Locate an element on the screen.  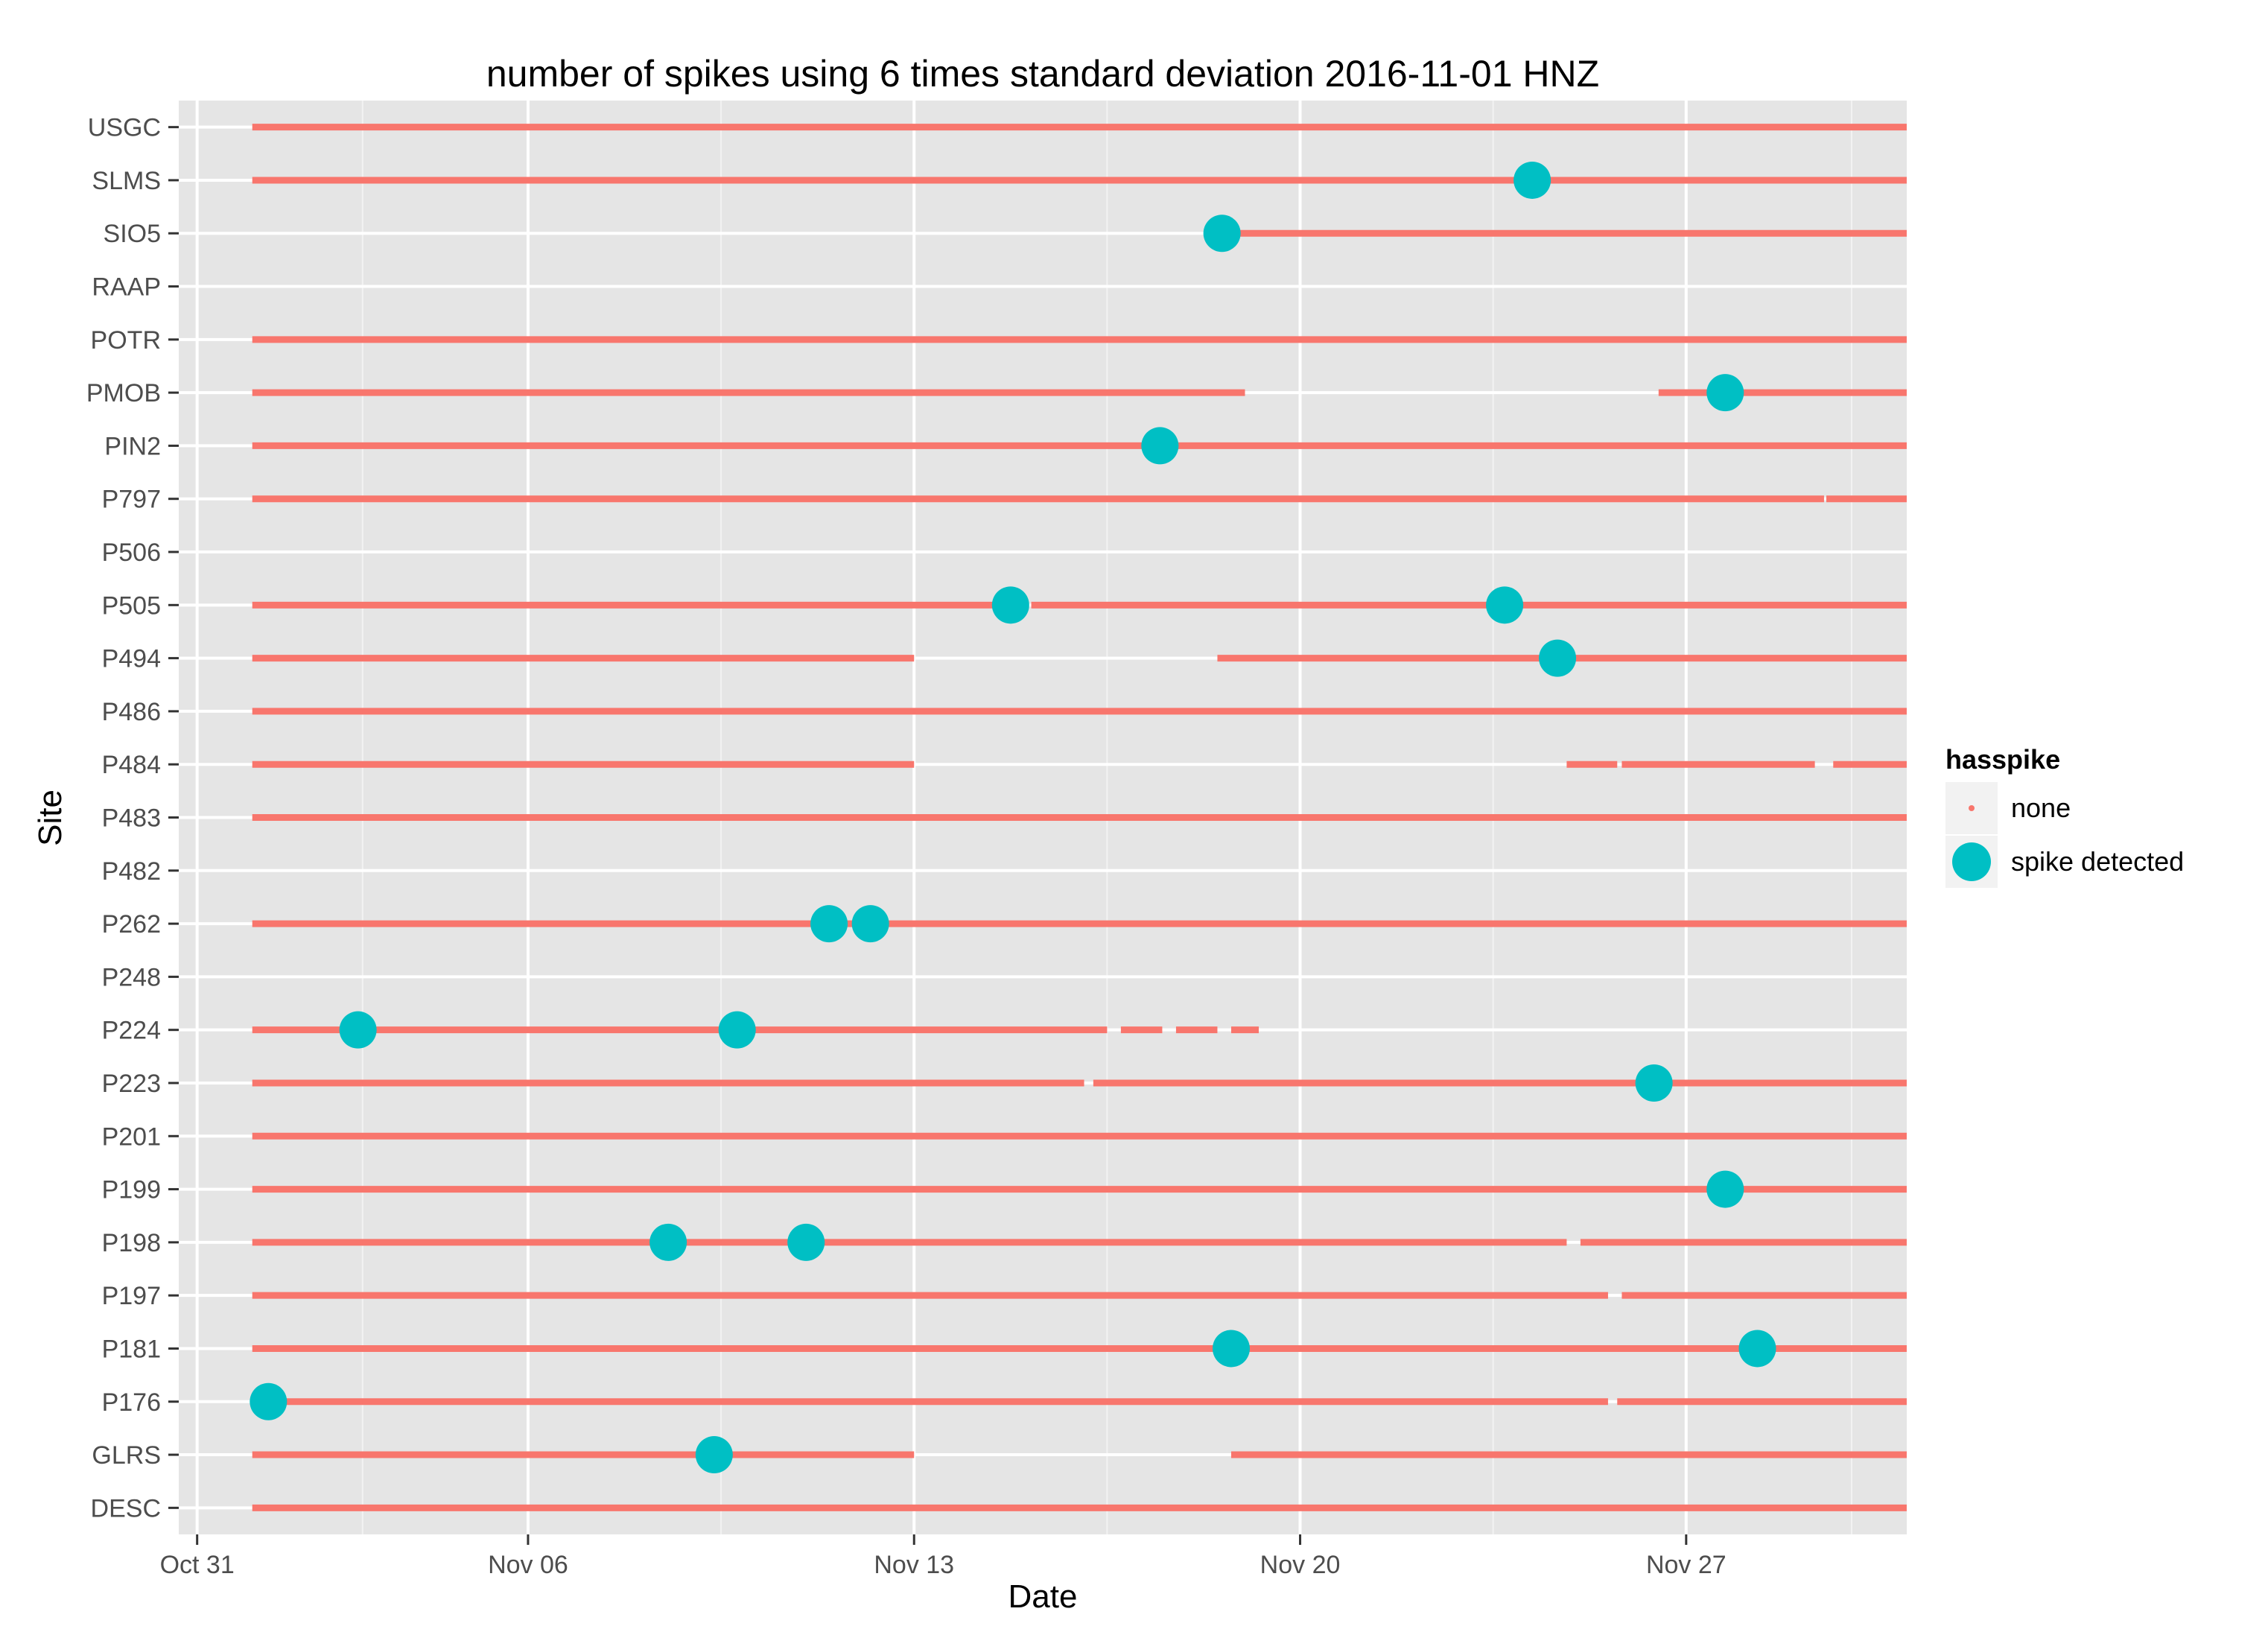
legend-symbol-none is located at coordinates (1972, 808).